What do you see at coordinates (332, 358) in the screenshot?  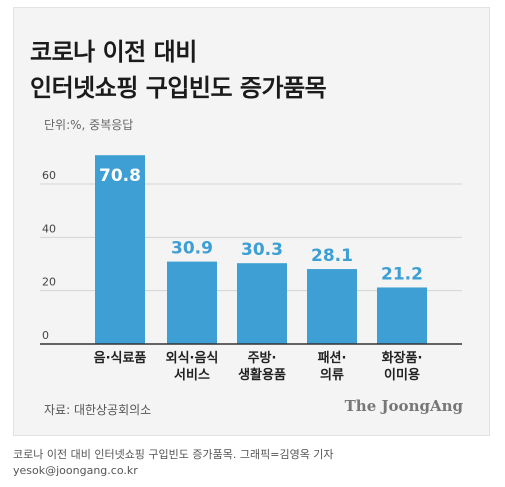 I see `x-tick-label: 패션·` at bounding box center [332, 358].